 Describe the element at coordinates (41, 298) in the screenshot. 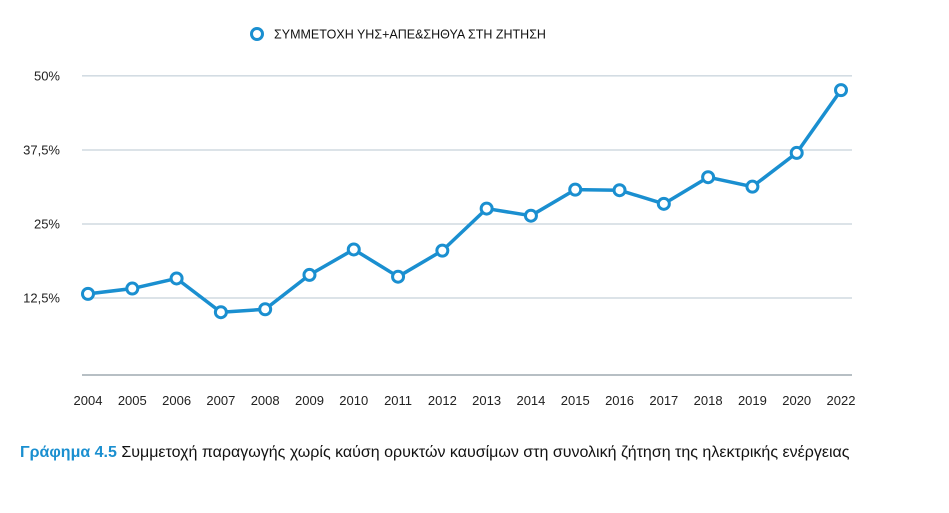

I see `y-tick-label: 12,5%` at that location.